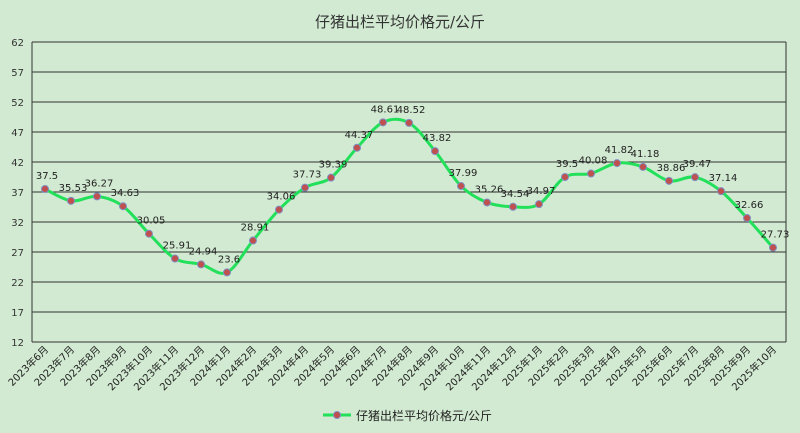  What do you see at coordinates (489, 189) in the screenshot?
I see `data-label: 35.26` at bounding box center [489, 189].